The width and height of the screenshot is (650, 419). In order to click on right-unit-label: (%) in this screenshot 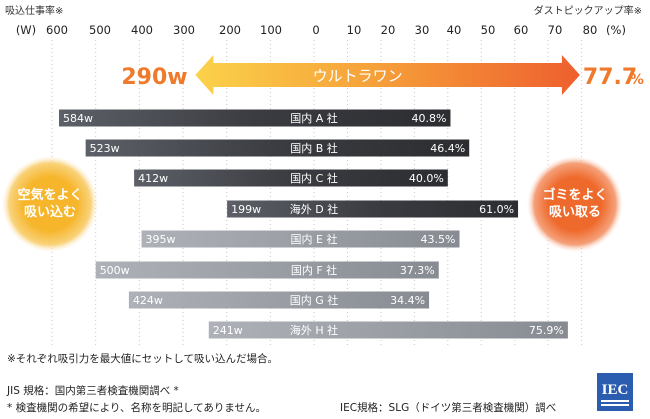, I will do `click(616, 30)`.